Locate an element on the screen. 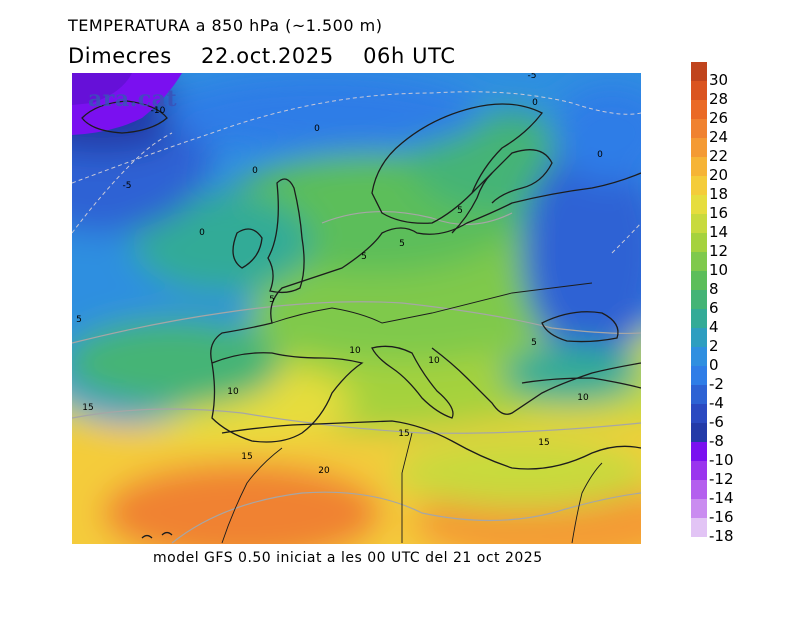 The image size is (800, 617). colorbar-label: -18 is located at coordinates (721, 536).